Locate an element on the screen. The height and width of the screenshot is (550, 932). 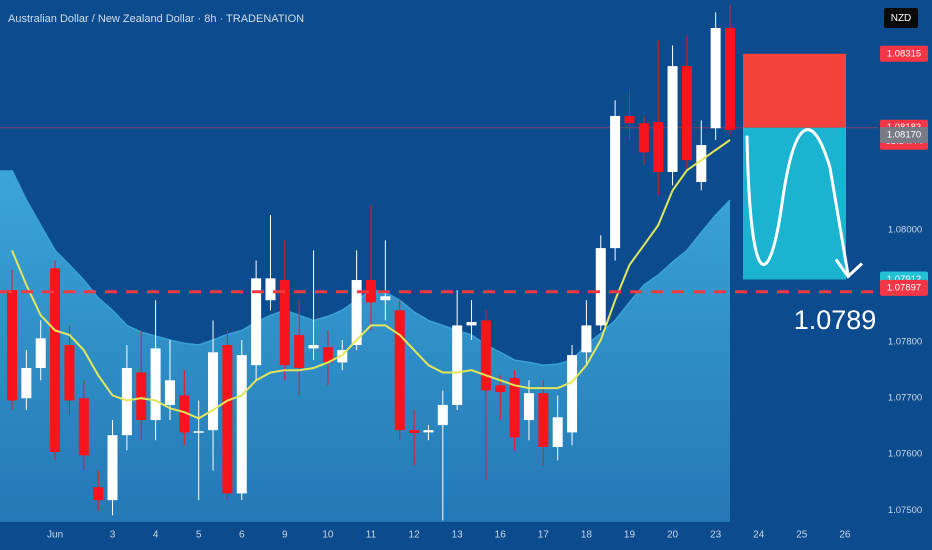
target-zone is located at coordinates (794, 203).